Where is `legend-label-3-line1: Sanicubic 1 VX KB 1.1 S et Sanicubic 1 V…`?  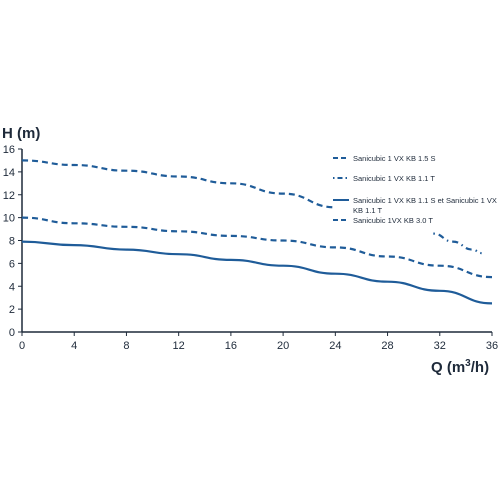 legend-label-3-line1: Sanicubic 1 VX KB 1.1 S et Sanicubic 1 V… is located at coordinates (425, 200).